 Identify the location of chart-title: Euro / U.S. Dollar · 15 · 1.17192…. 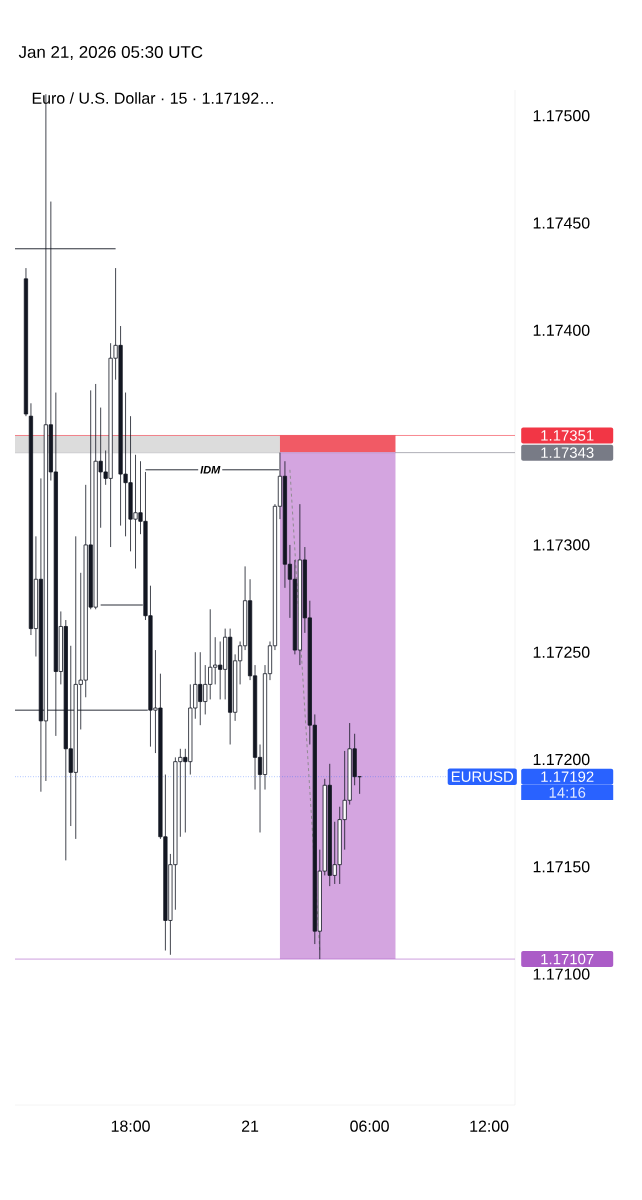
(152, 98).